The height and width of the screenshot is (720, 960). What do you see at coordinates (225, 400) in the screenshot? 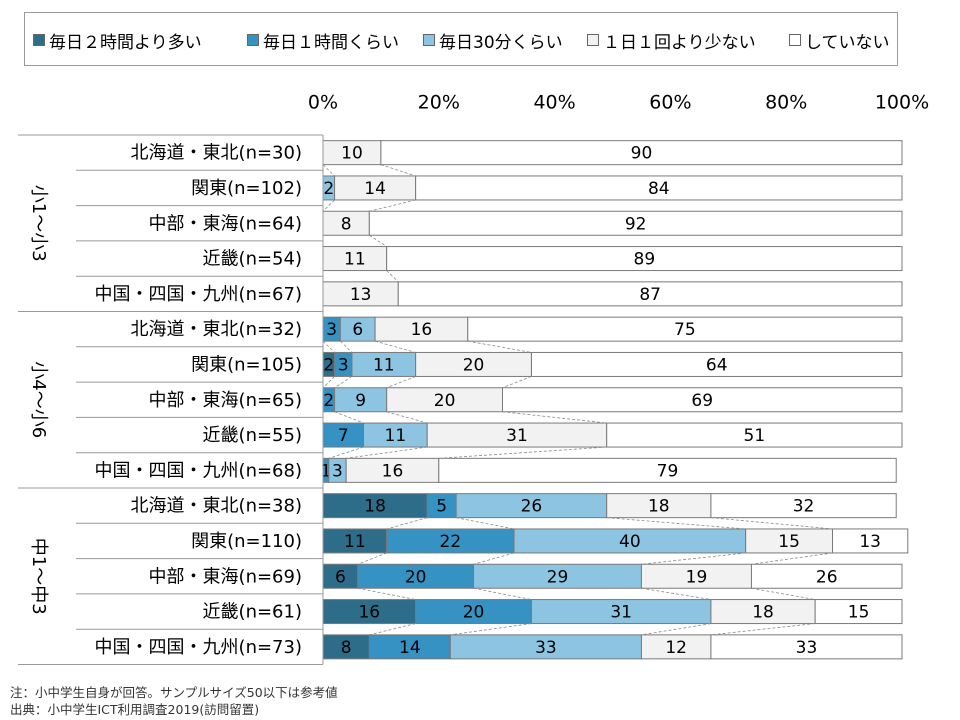
I see `category-label: 中部・東海(n=65)` at bounding box center [225, 400].